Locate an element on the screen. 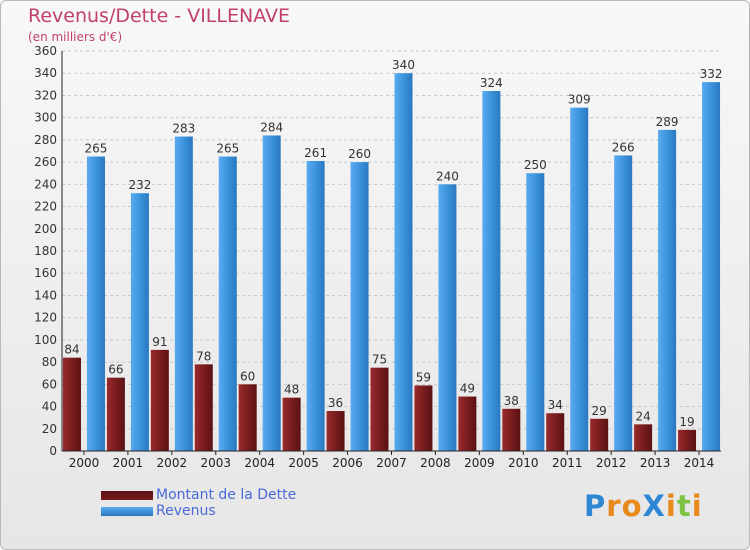 The height and width of the screenshot is (550, 750). x-tick-label: 2003 is located at coordinates (215, 463).